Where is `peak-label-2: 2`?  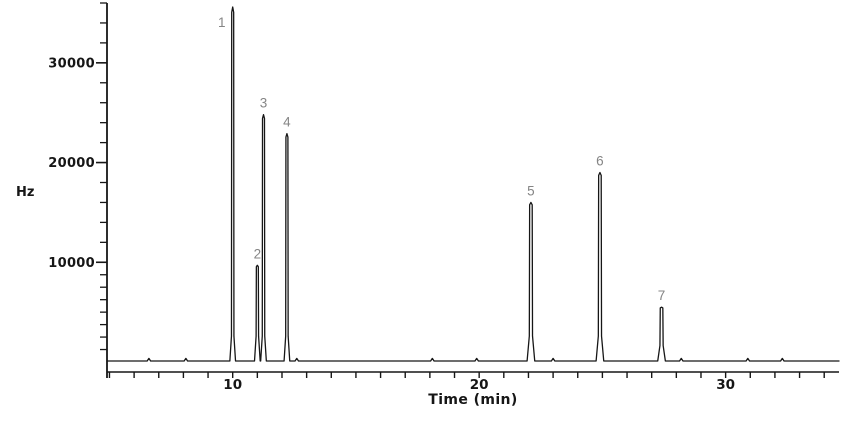 peak-label-2: 2 is located at coordinates (258, 253).